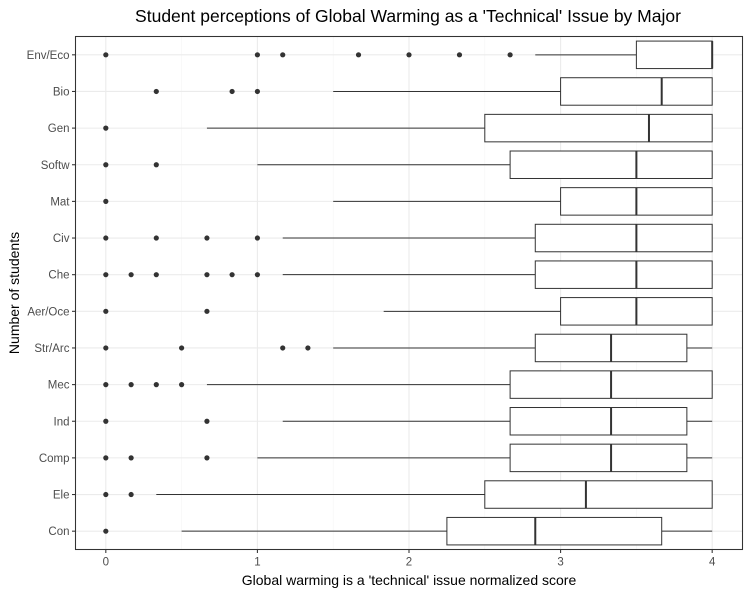 Image resolution: width=750 pixels, height=595 pixels. Describe the element at coordinates (55, 166) in the screenshot. I see `y-tick-label: Softw` at that location.